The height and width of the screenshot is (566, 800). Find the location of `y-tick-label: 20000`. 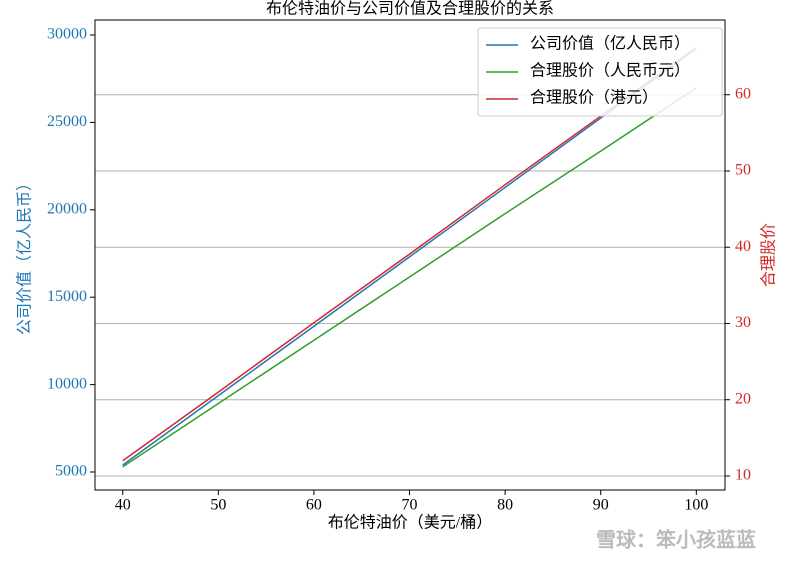

y-tick-label: 20000 is located at coordinates (67, 208).